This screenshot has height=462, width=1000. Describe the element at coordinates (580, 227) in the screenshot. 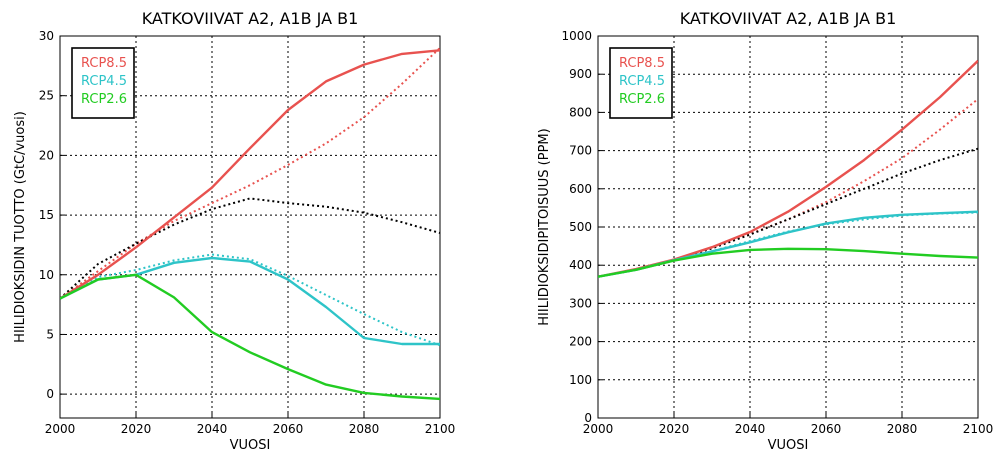

I see `y-tick-label: 500` at that location.